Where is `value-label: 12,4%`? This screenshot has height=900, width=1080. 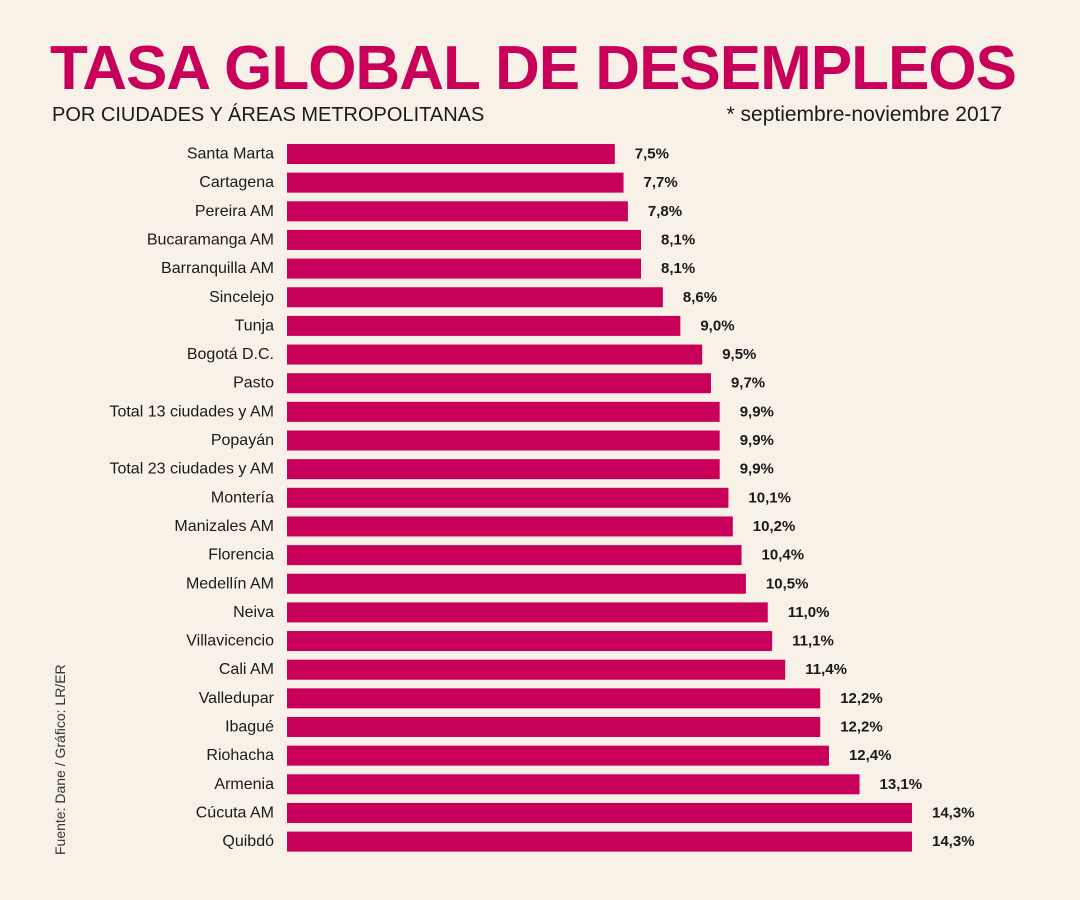
value-label: 12,4% is located at coordinates (870, 755).